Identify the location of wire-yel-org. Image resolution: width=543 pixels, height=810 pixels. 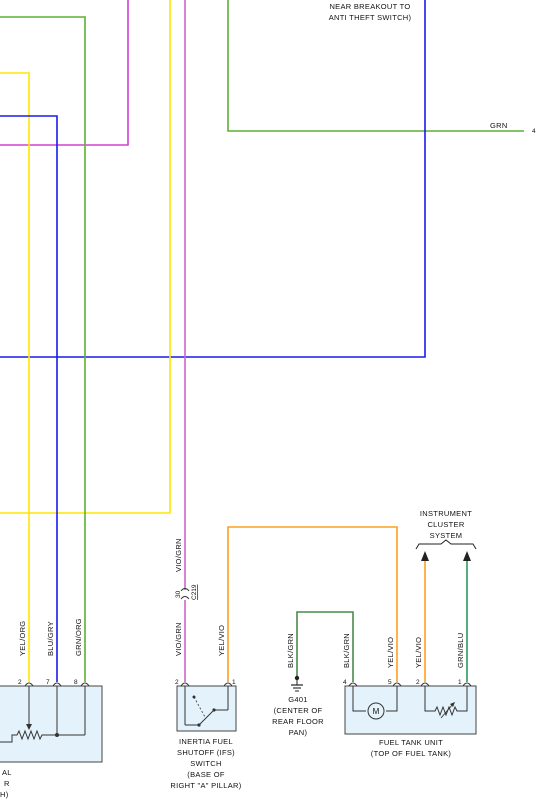
(15, 377).